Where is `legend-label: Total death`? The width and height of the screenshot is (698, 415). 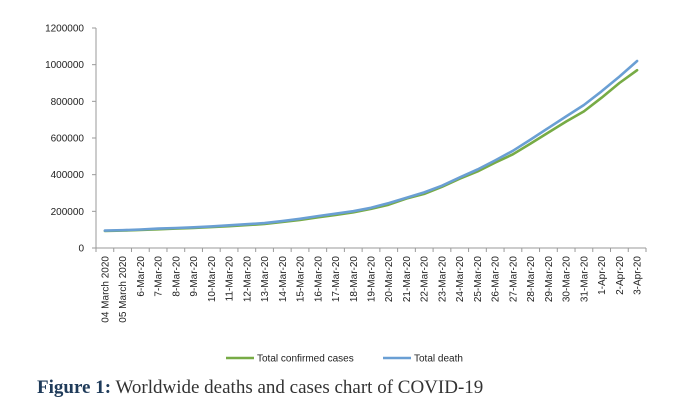
legend-label: Total death is located at coordinates (438, 359).